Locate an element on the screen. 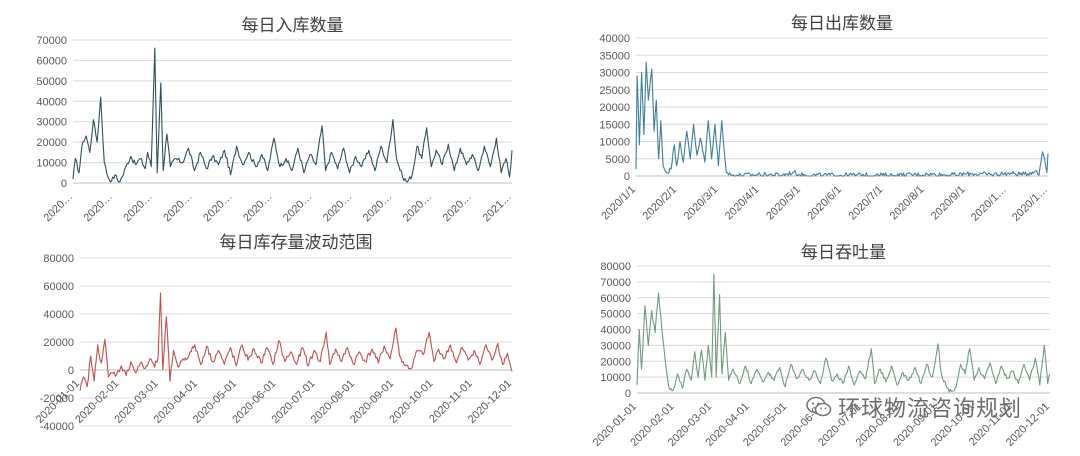 This screenshot has height=456, width=1080. y-tick-label: 25000 is located at coordinates (614, 91).